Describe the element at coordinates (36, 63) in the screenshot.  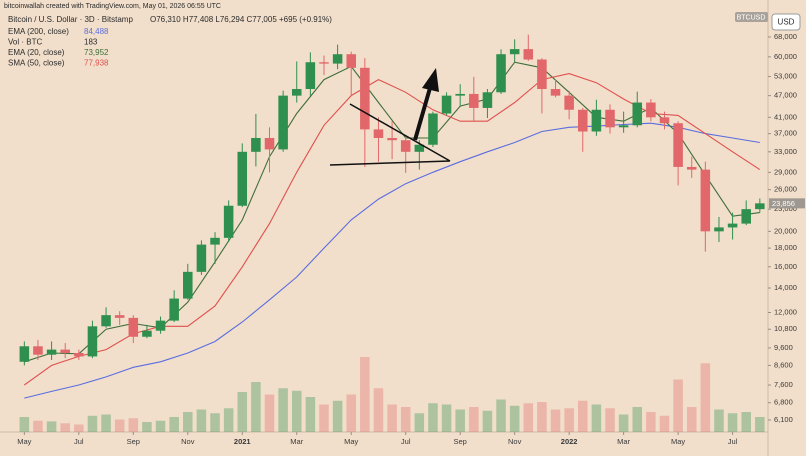
I see `legend-name: SMA (50, close)` at that location.